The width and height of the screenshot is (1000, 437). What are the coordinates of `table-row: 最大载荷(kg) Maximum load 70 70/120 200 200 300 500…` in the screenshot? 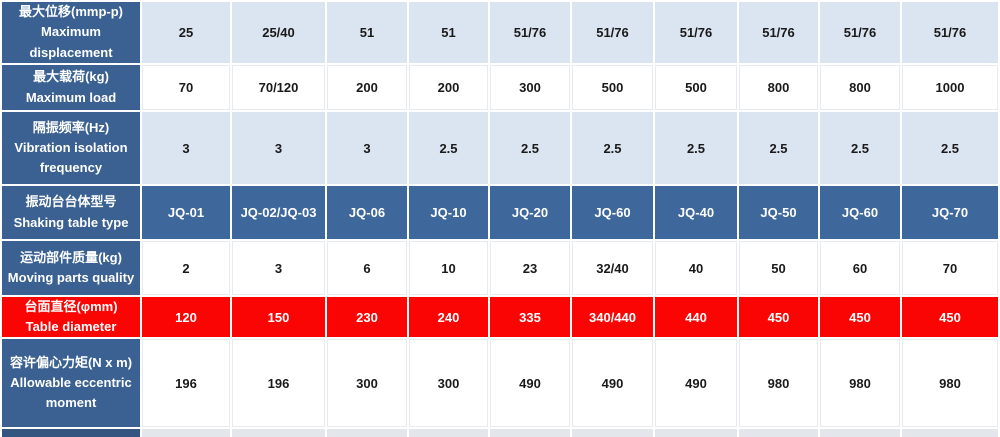 It's located at (500, 87).